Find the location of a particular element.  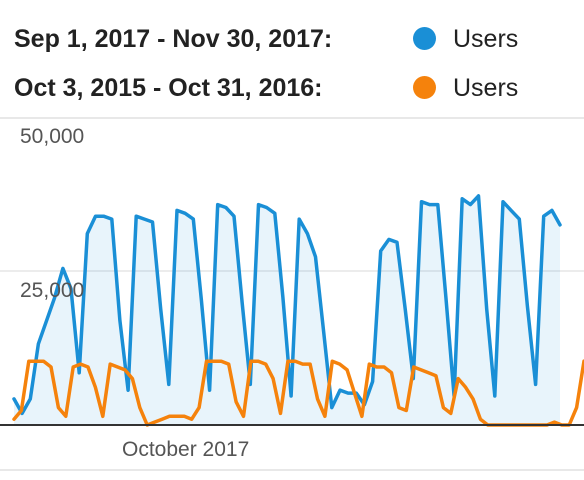

legend-series-previous: Users is located at coordinates (486, 88).